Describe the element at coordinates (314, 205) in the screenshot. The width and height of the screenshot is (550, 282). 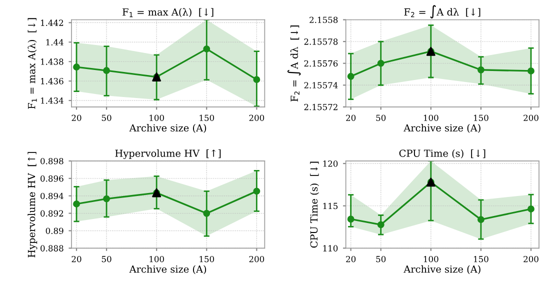
I see `y-axis-title: CPU Time (s) [↓]` at that location.